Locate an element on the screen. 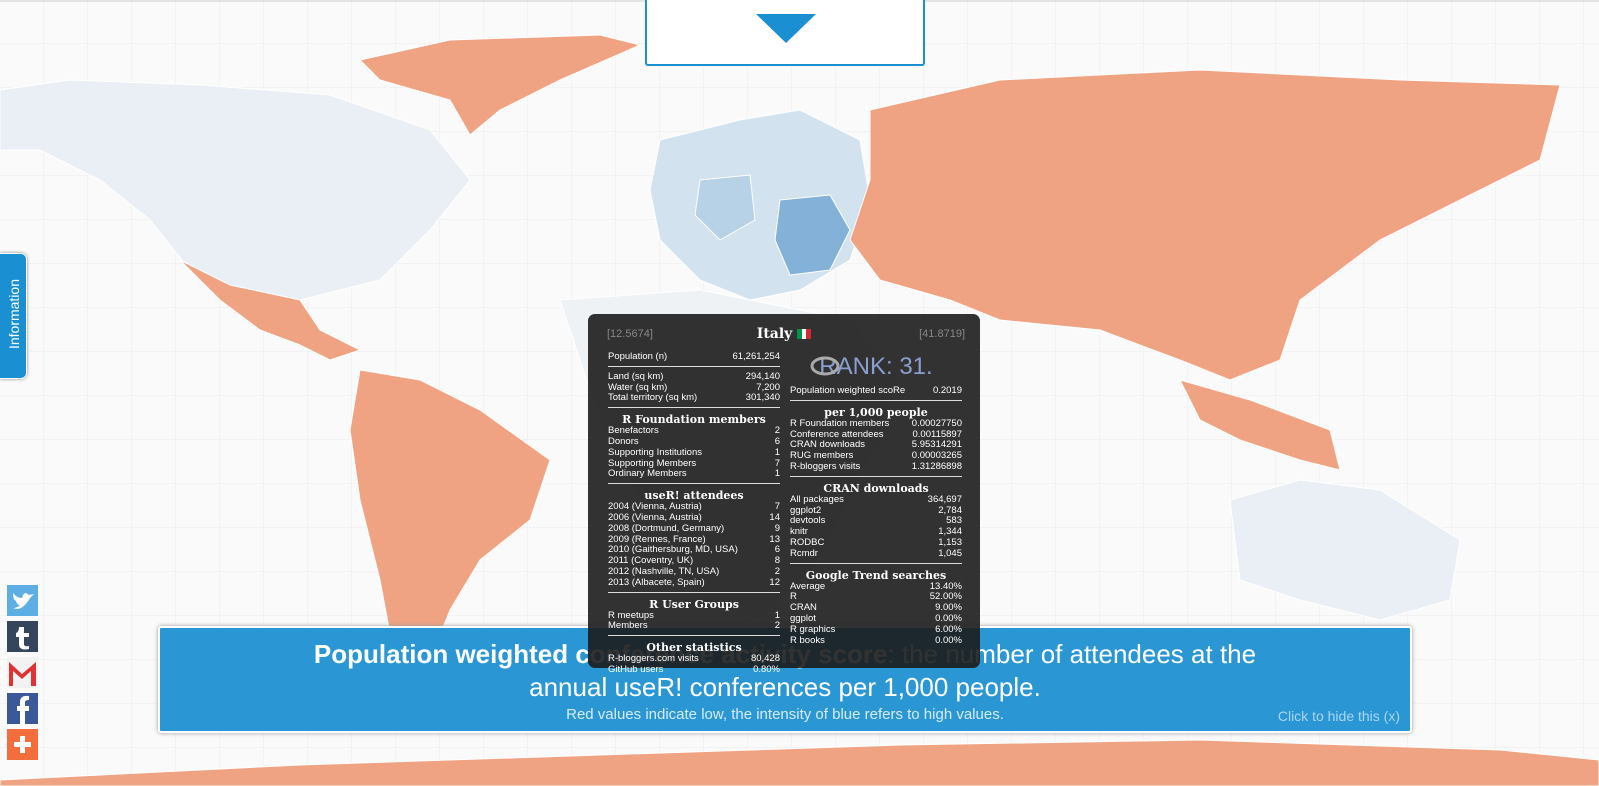 This screenshot has height=786, width=1599. stat-label: RUG members is located at coordinates (822, 456).